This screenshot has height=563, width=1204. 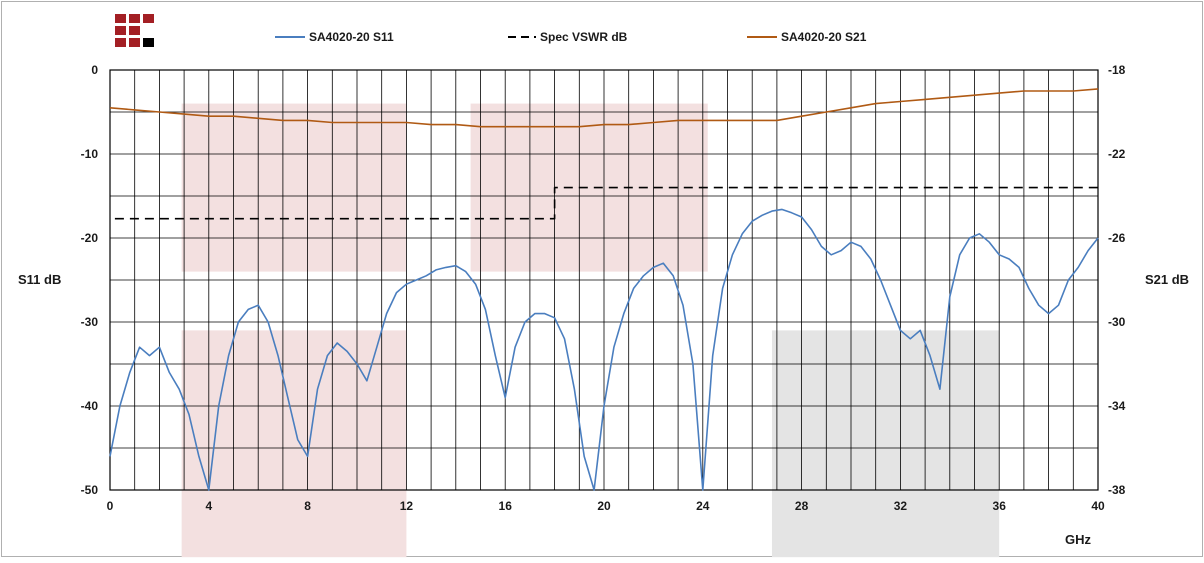 I want to click on y-tick-label: 0, so click(x=94, y=70).